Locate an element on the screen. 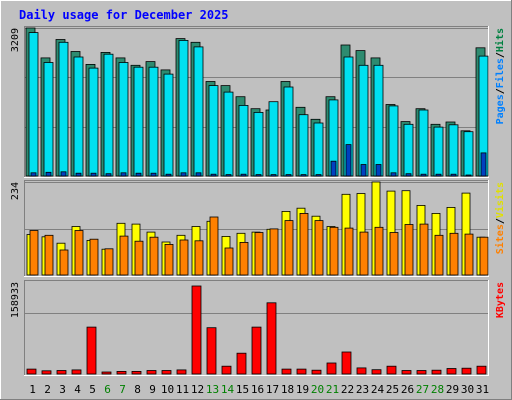  legend-visits-sites: Sites/Visits is located at coordinates (500, 218).